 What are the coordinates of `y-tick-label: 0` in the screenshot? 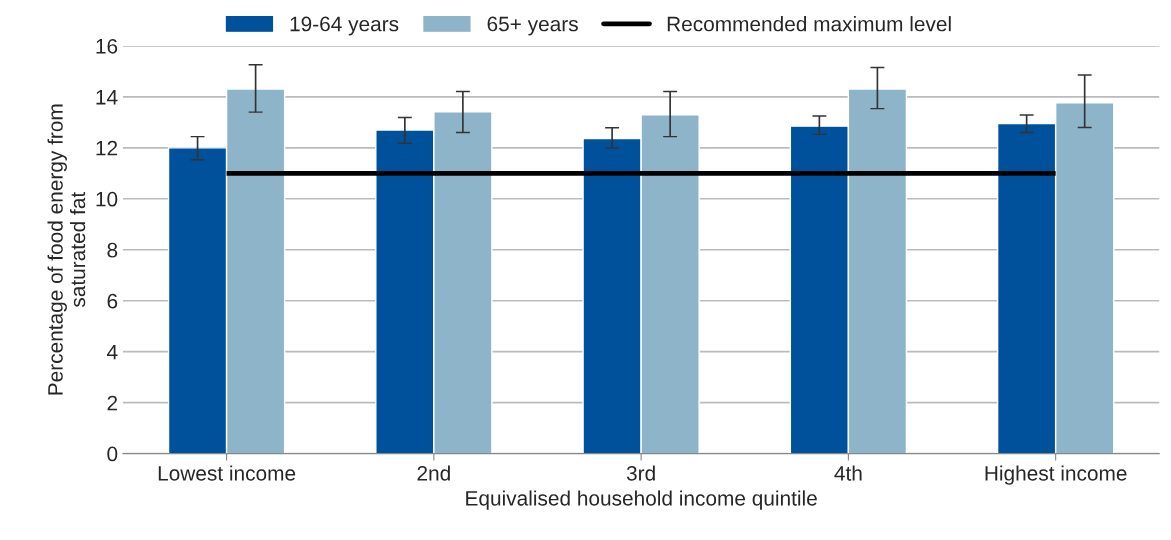 It's located at (112, 454).